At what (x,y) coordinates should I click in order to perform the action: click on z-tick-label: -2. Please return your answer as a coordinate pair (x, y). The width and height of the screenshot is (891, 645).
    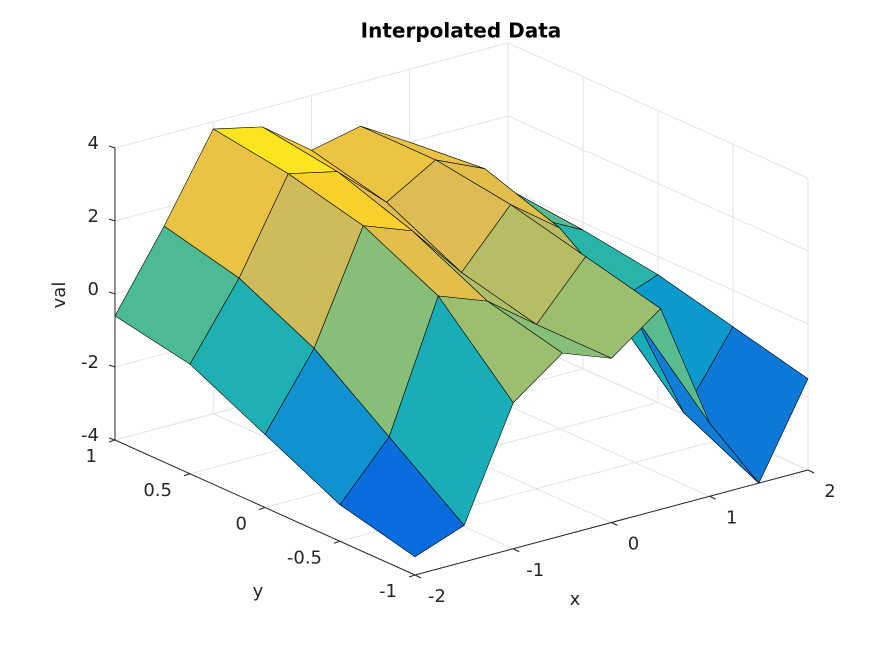
    Looking at the image, I should click on (90, 362).